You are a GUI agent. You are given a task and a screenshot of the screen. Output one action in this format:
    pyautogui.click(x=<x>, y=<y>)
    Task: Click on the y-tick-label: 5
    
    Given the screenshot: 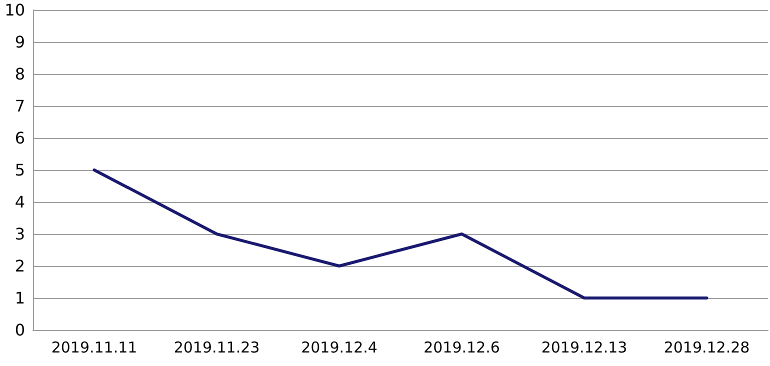 What is the action you would take?
    pyautogui.click(x=19, y=170)
    